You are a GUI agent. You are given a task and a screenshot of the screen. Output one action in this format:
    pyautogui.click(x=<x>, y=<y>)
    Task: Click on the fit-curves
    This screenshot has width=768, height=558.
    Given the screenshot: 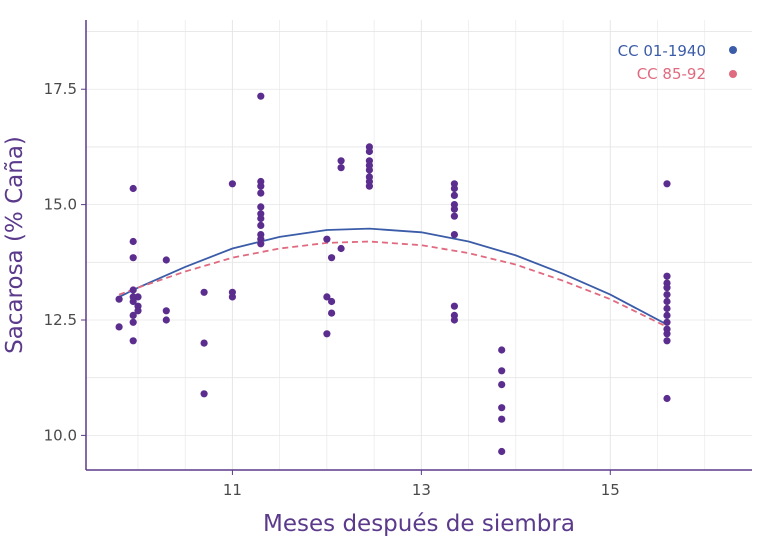 What is the action you would take?
    pyautogui.click(x=393, y=277)
    